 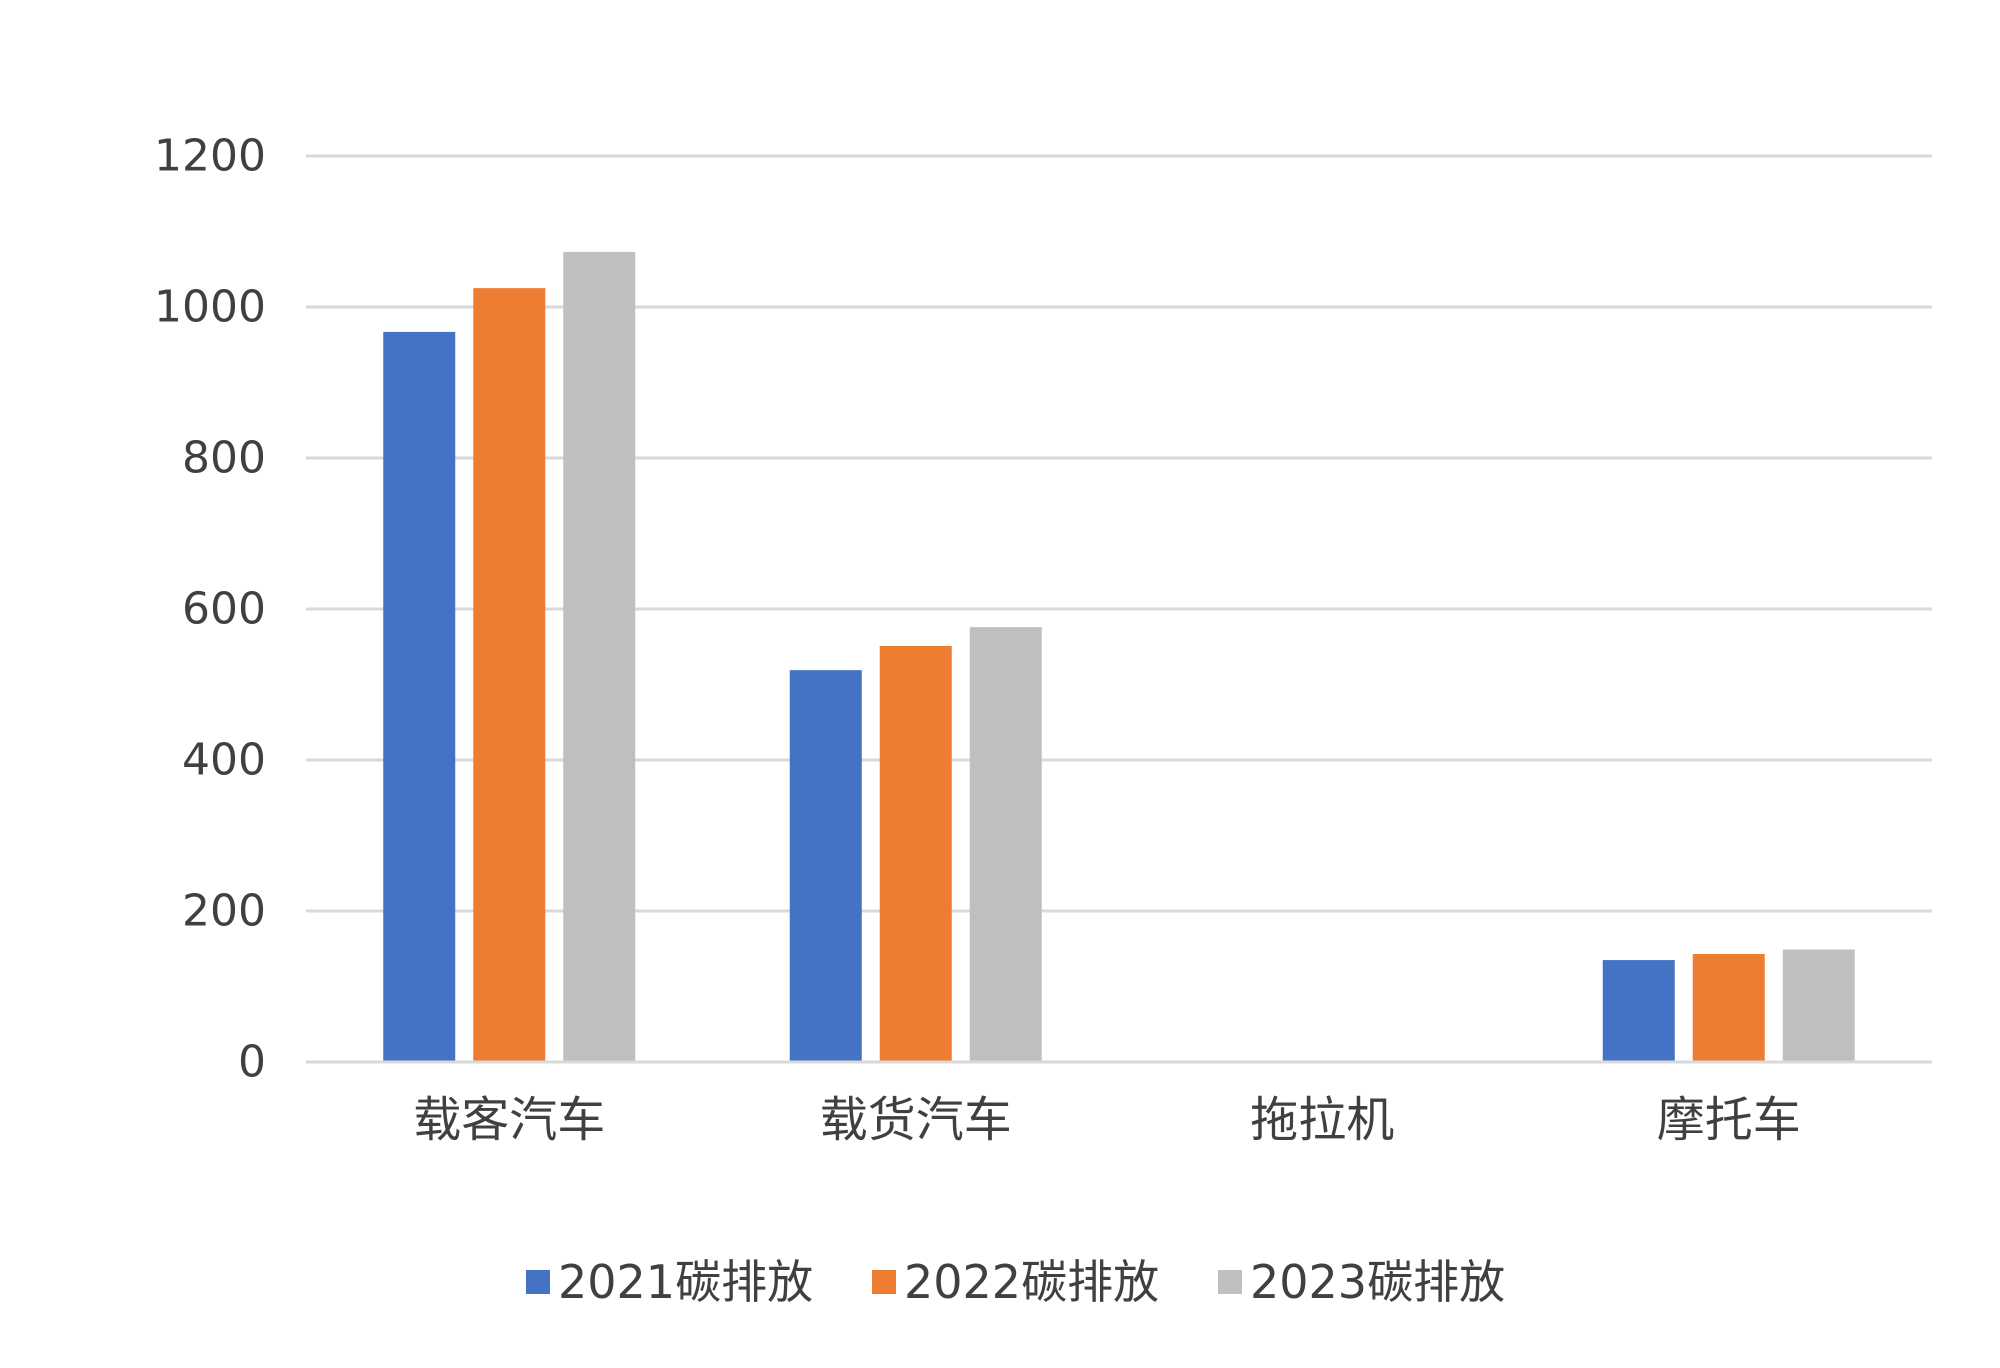 What do you see at coordinates (509, 1120) in the screenshot?
I see `x-tick-label: 载客汽车` at bounding box center [509, 1120].